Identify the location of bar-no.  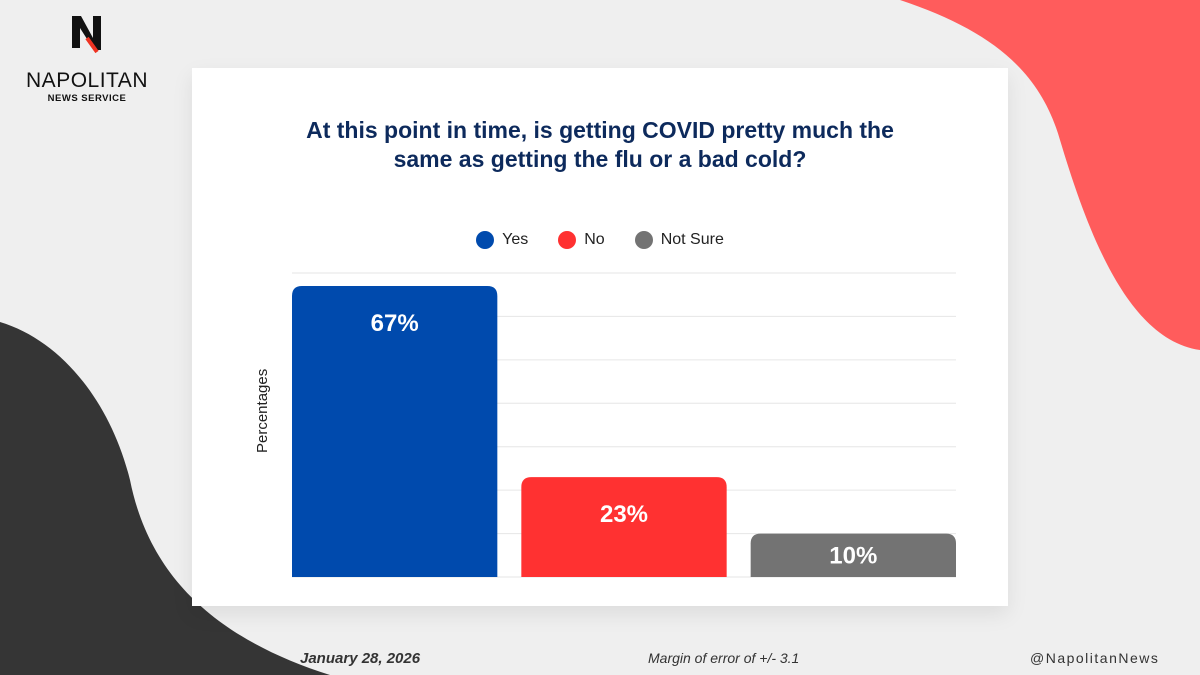
(624, 527).